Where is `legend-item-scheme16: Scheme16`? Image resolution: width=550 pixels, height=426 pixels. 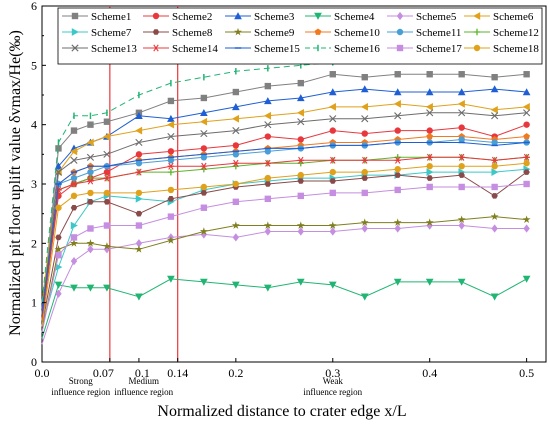 legend-item-scheme16: Scheme16 is located at coordinates (342, 49).